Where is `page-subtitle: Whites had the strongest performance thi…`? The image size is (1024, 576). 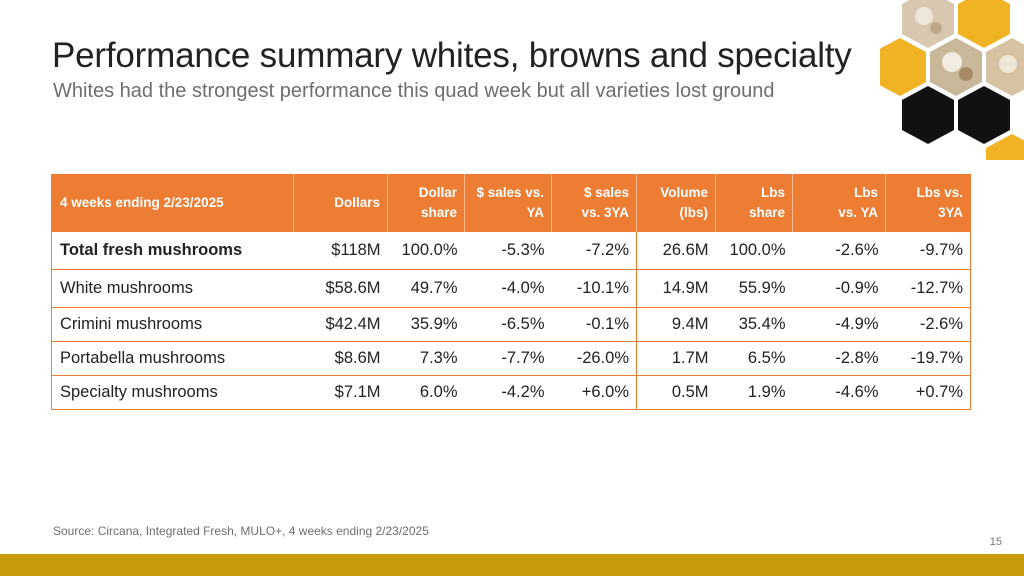 page-subtitle: Whites had the strongest performance thi… is located at coordinates (414, 91).